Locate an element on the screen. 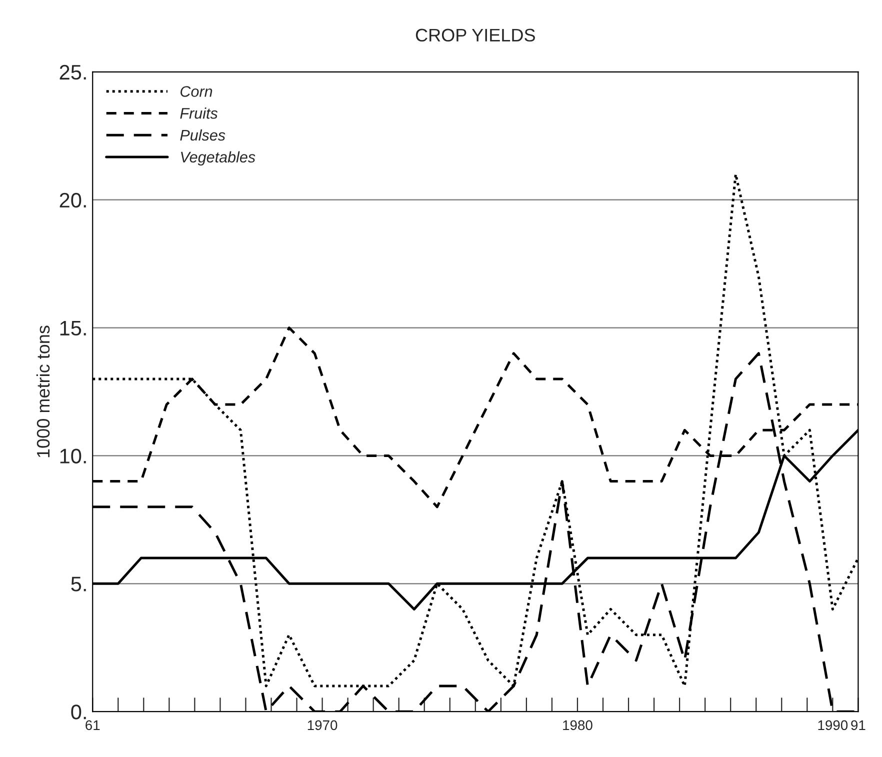 Image resolution: width=882 pixels, height=757 pixels. chart-title: CROP YIELDS is located at coordinates (475, 35).